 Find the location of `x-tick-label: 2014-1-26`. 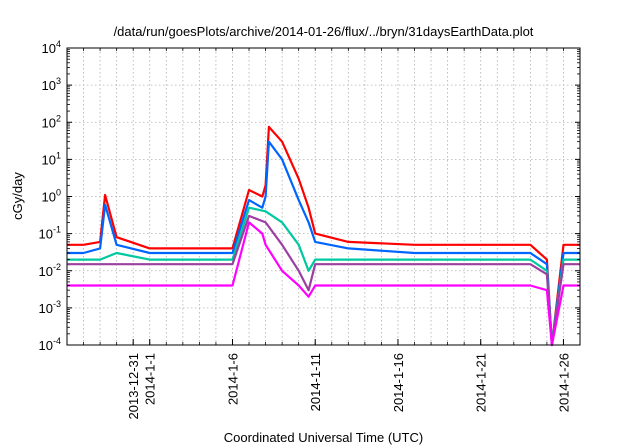

x-tick-label: 2014-1-26 is located at coordinates (563, 382).